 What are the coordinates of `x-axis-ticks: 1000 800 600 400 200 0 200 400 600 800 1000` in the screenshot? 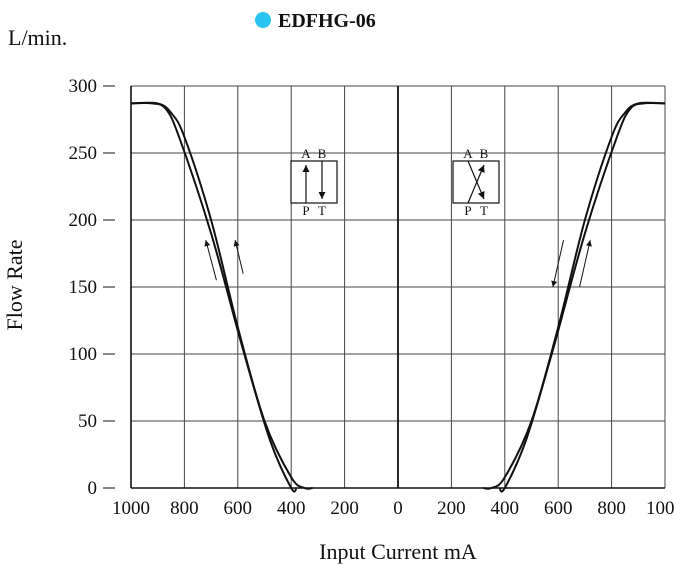 It's located at (393, 508).